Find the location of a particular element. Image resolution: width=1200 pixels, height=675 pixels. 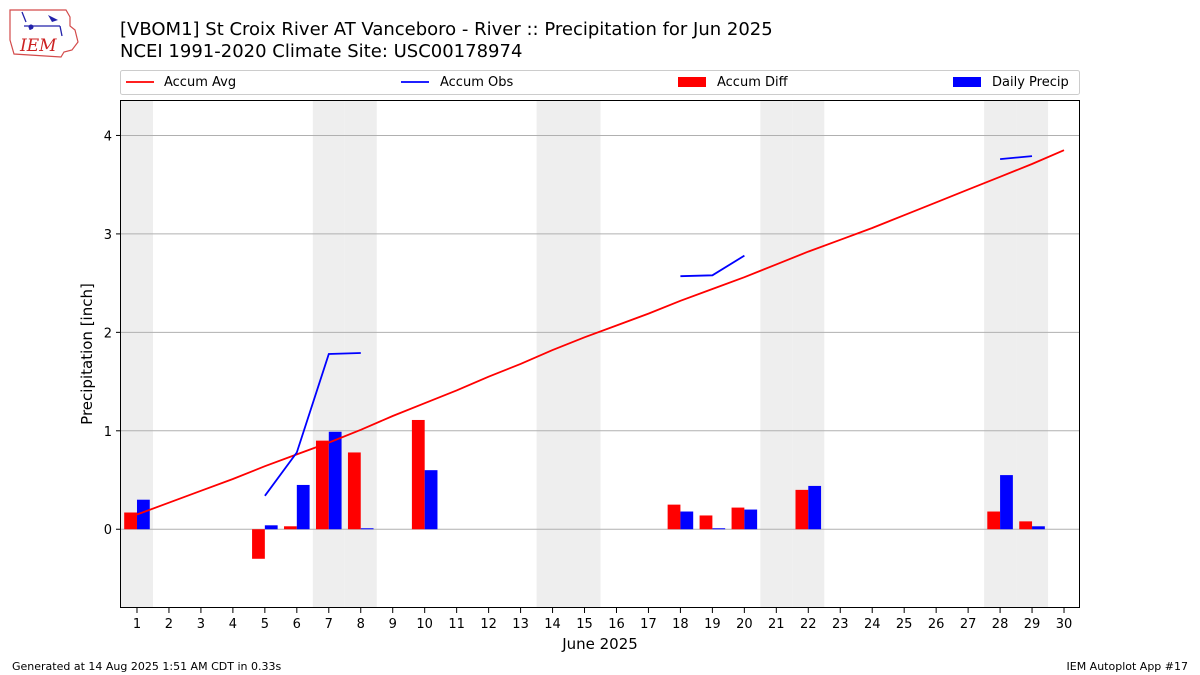

x-tick-label-25: 25 is located at coordinates (904, 624).